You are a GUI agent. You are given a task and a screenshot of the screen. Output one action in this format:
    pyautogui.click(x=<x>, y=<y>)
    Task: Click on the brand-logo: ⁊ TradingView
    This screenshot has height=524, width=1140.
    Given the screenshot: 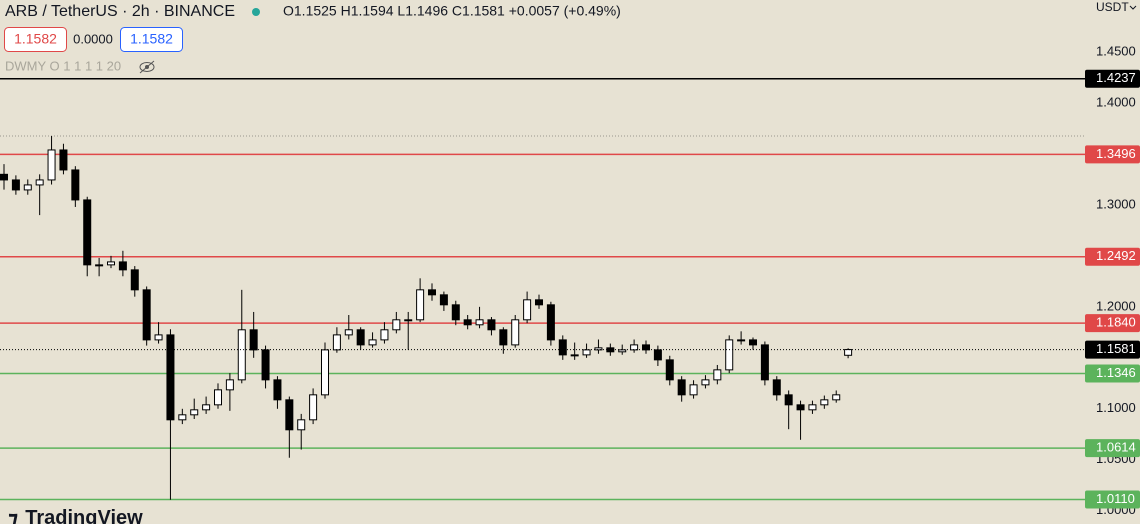 What is the action you would take?
    pyautogui.click(x=75, y=515)
    